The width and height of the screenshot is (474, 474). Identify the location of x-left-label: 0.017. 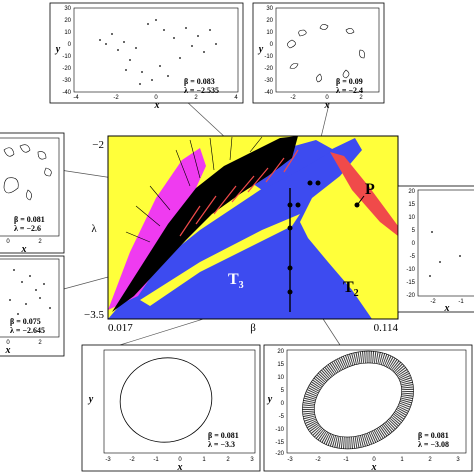
(120, 328).